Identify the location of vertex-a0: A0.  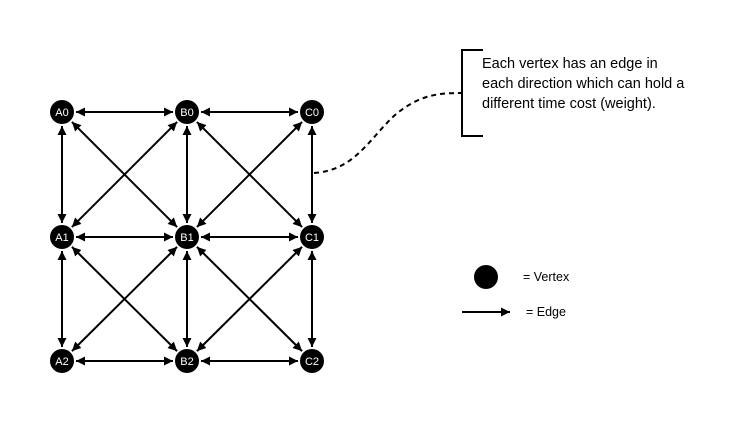
(62, 112).